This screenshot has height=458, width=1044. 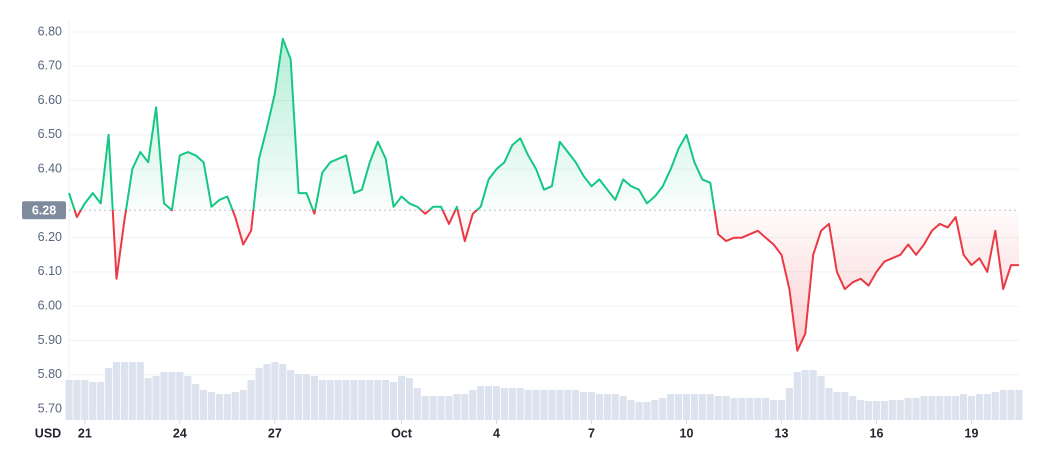 What do you see at coordinates (50, 271) in the screenshot?
I see `y-tick-label: 6.10` at bounding box center [50, 271].